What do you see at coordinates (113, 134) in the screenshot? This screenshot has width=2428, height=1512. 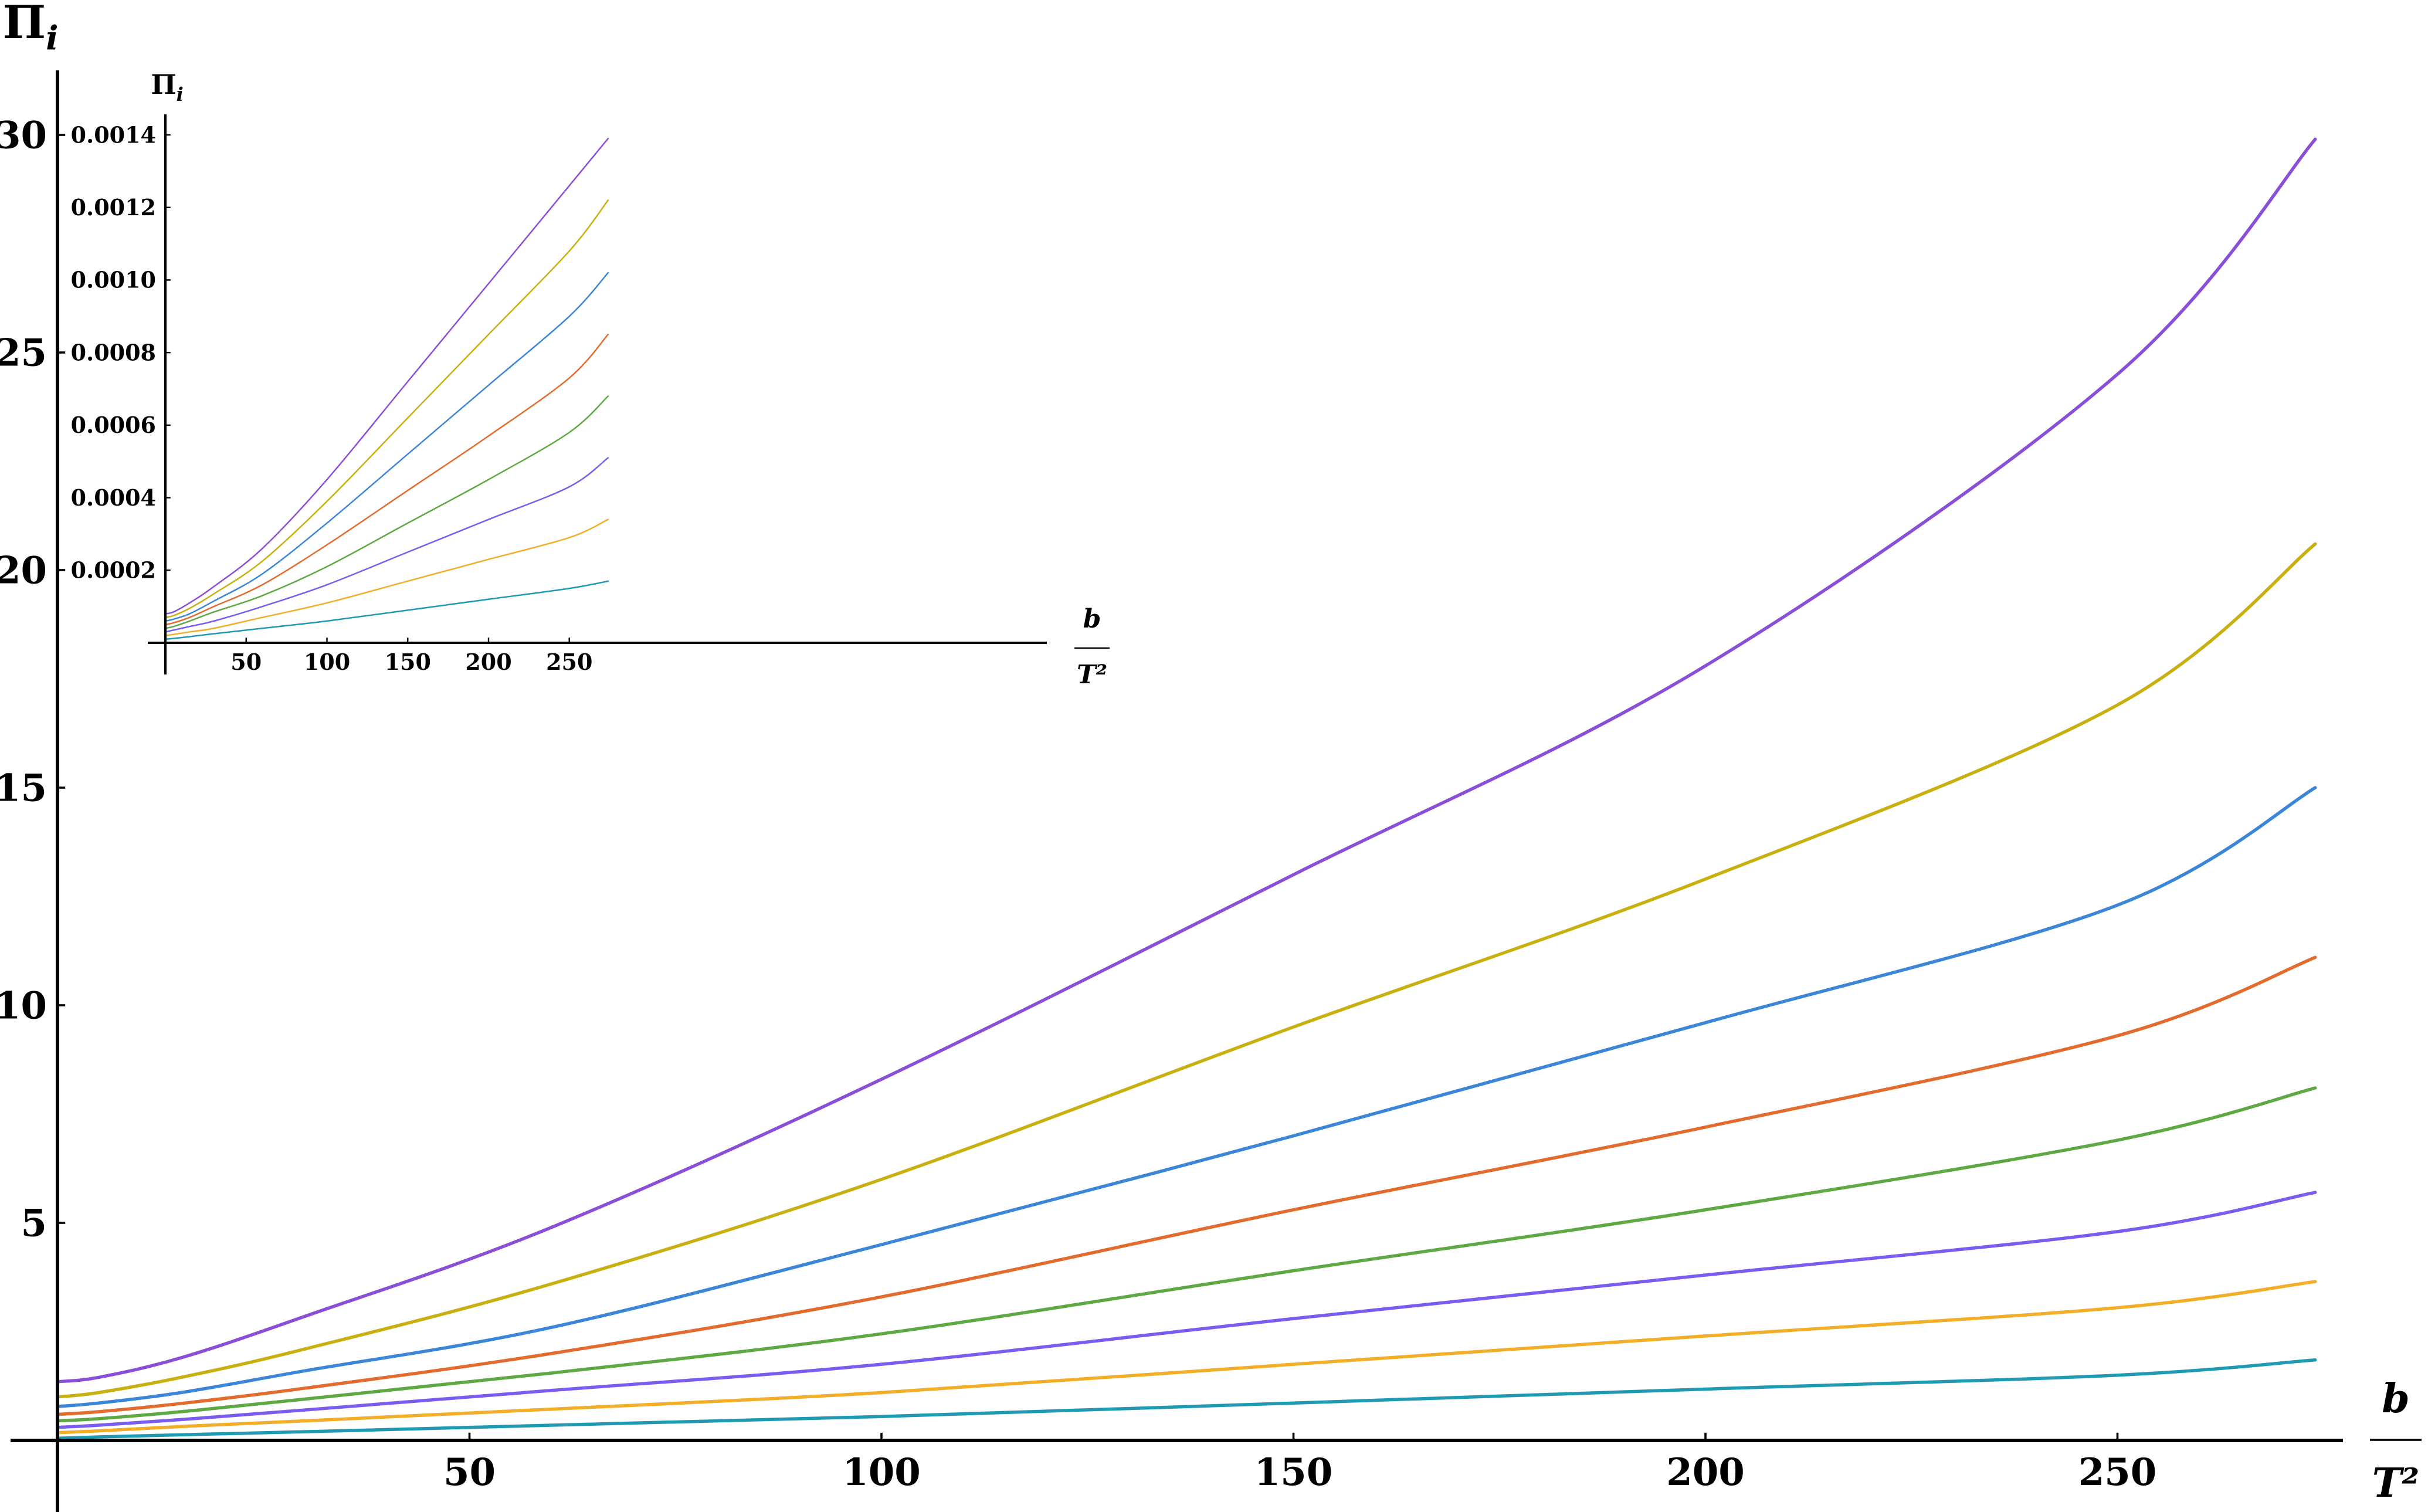 I see `inset-y-tick-label: 0.0014` at bounding box center [113, 134].